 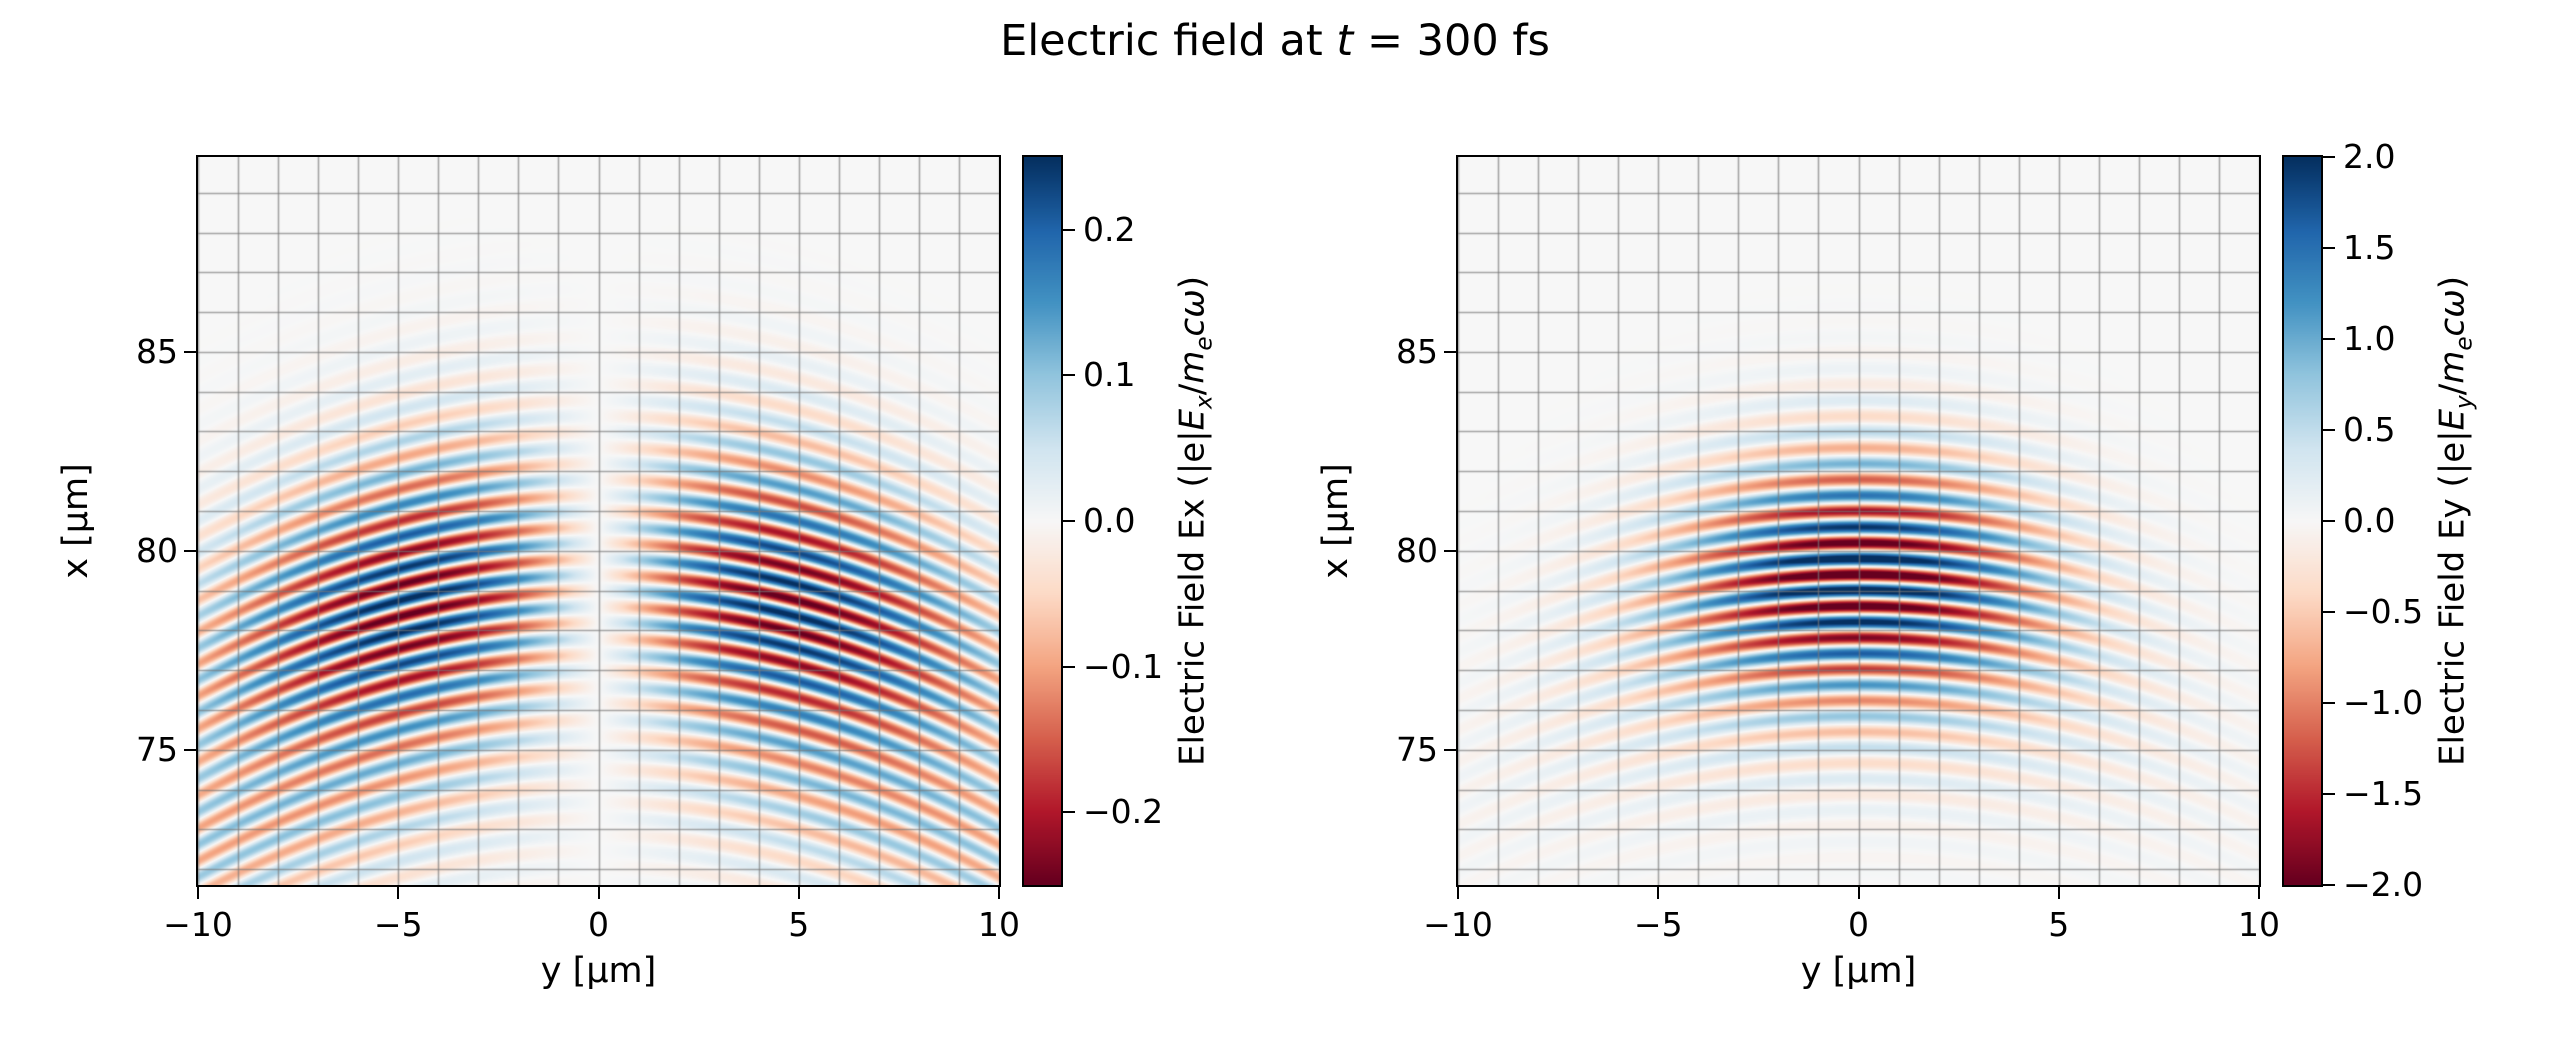 What do you see at coordinates (2383, 884) in the screenshot?
I see `colorbar-tick-label: −2.0` at bounding box center [2383, 884].